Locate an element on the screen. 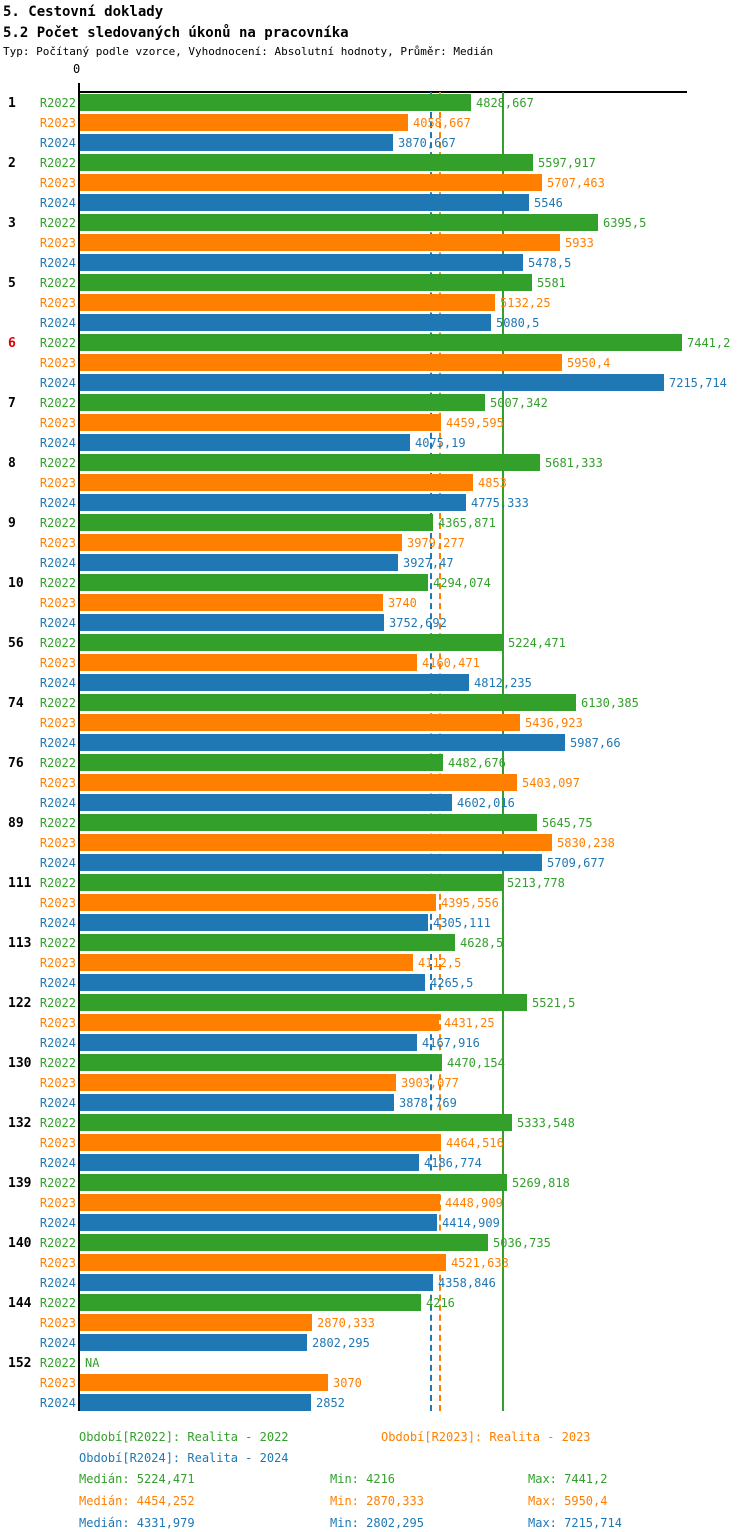 The width and height of the screenshot is (750, 1532). value-label: 5436,923 is located at coordinates (554, 723).